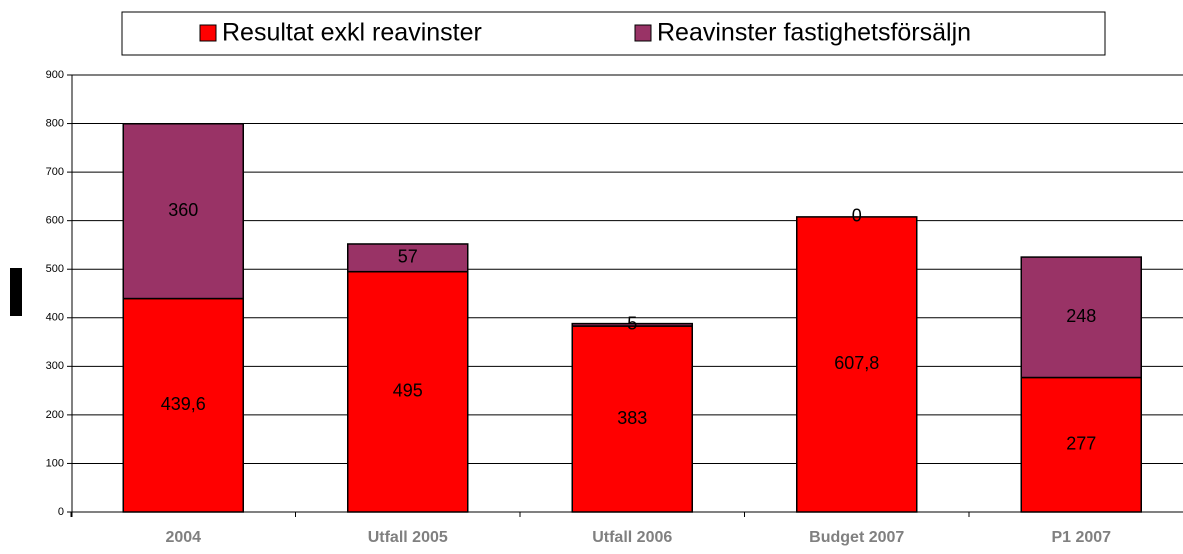 This screenshot has height=554, width=1183. Describe the element at coordinates (55, 415) in the screenshot. I see `y-tick-label: 200` at that location.